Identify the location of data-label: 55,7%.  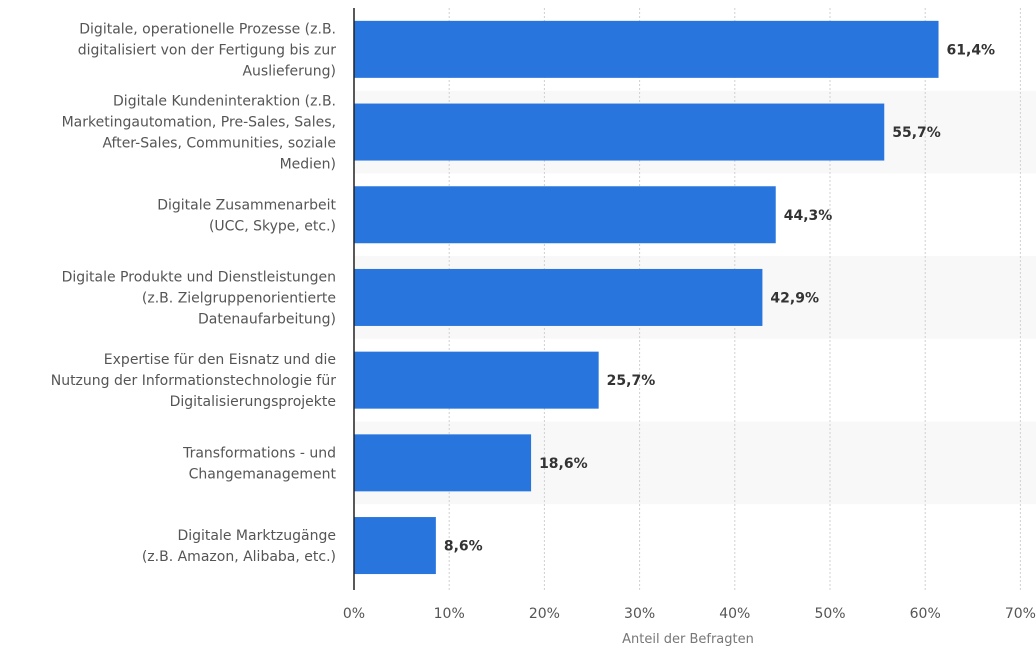
(916, 133).